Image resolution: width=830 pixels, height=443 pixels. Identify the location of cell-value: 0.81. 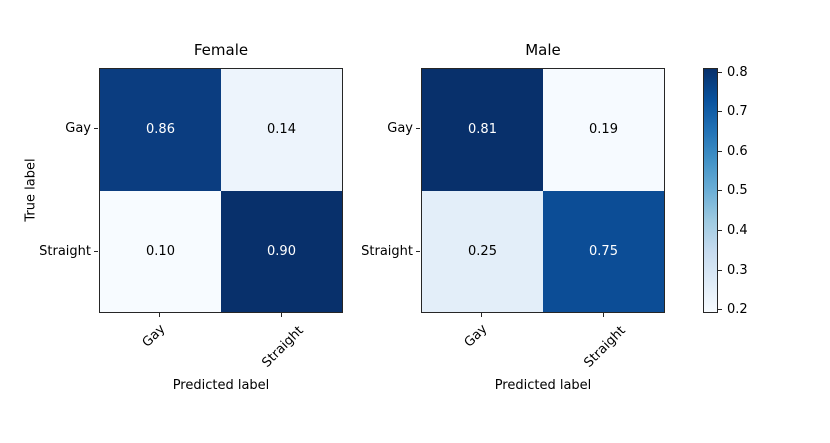
(482, 130).